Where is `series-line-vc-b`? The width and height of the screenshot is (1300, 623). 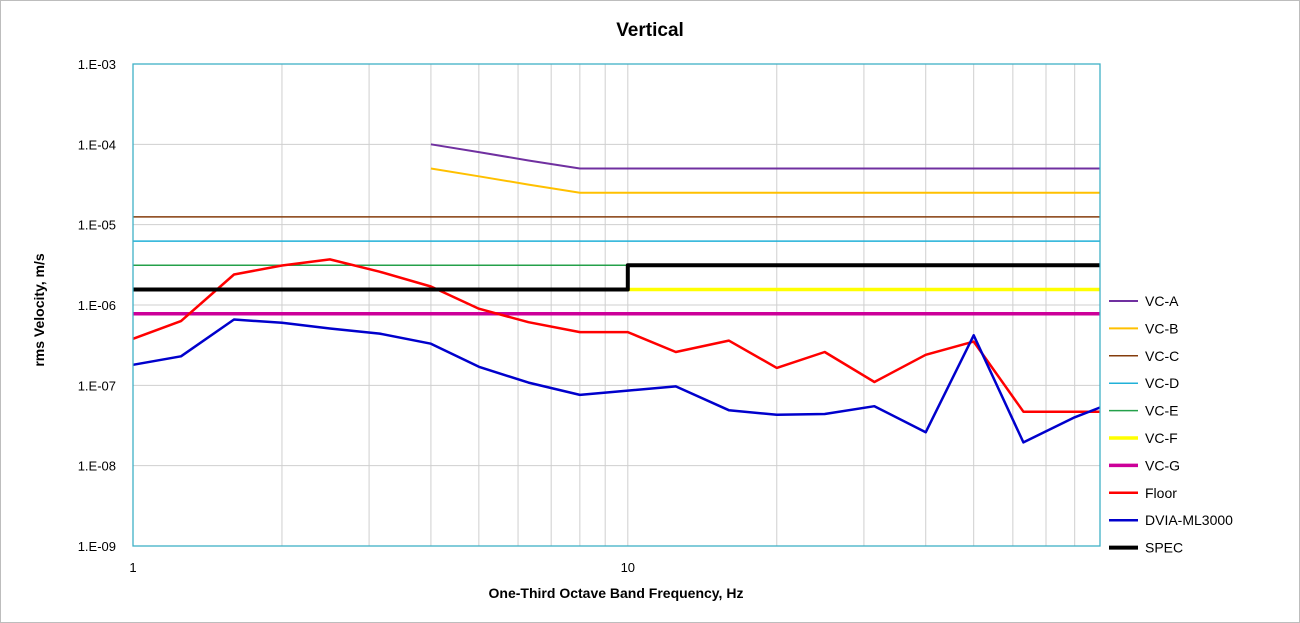
series-line-vc-b is located at coordinates (765, 180).